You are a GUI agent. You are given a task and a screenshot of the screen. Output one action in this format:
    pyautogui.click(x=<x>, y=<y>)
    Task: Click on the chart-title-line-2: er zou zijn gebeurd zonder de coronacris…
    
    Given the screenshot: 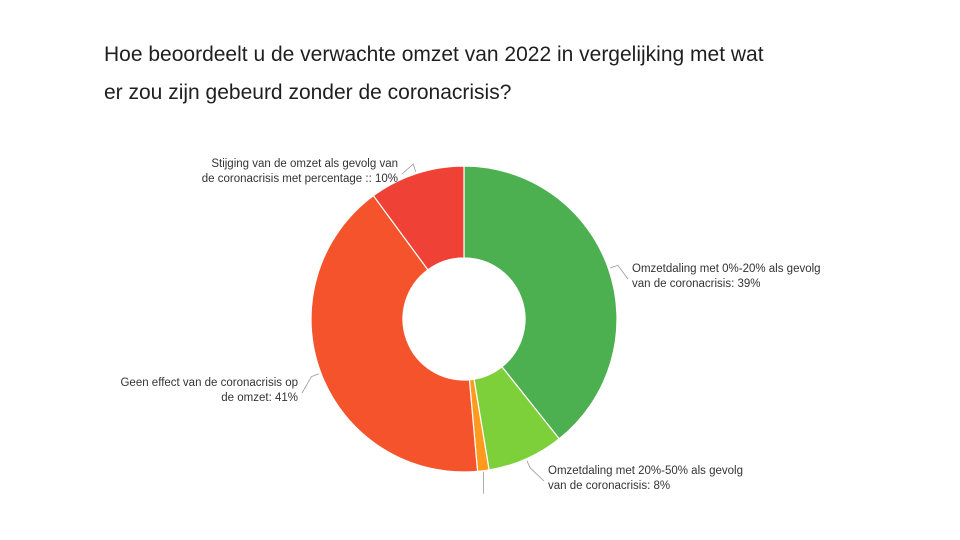 What is the action you would take?
    pyautogui.click(x=308, y=92)
    